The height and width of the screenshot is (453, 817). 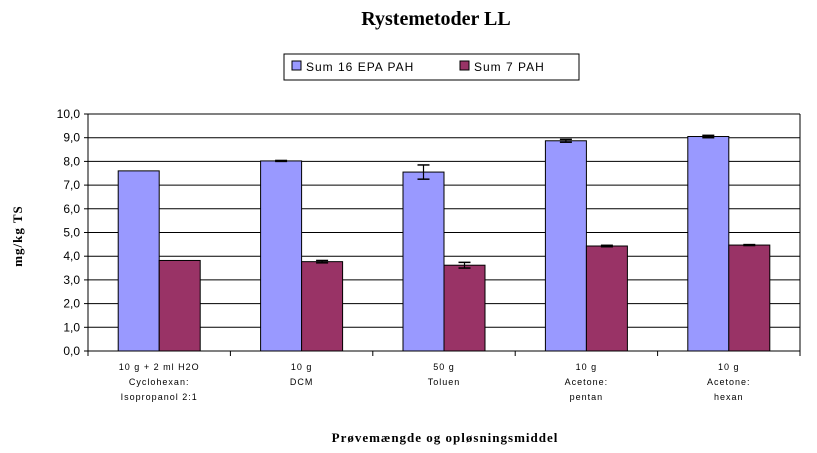 What do you see at coordinates (69, 114) in the screenshot?
I see `y-tick-label: 10,0` at bounding box center [69, 114].